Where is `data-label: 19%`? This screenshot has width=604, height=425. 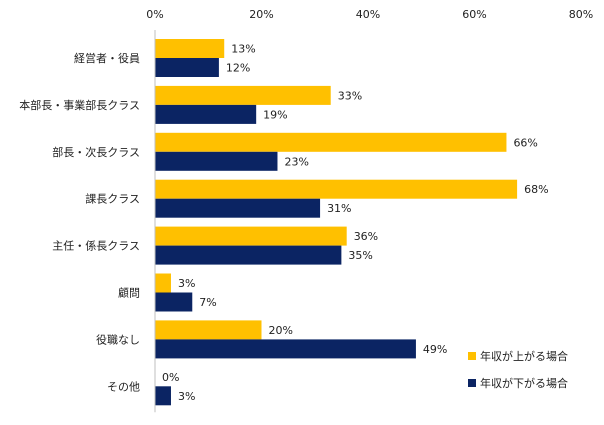 data-label: 19% is located at coordinates (275, 114).